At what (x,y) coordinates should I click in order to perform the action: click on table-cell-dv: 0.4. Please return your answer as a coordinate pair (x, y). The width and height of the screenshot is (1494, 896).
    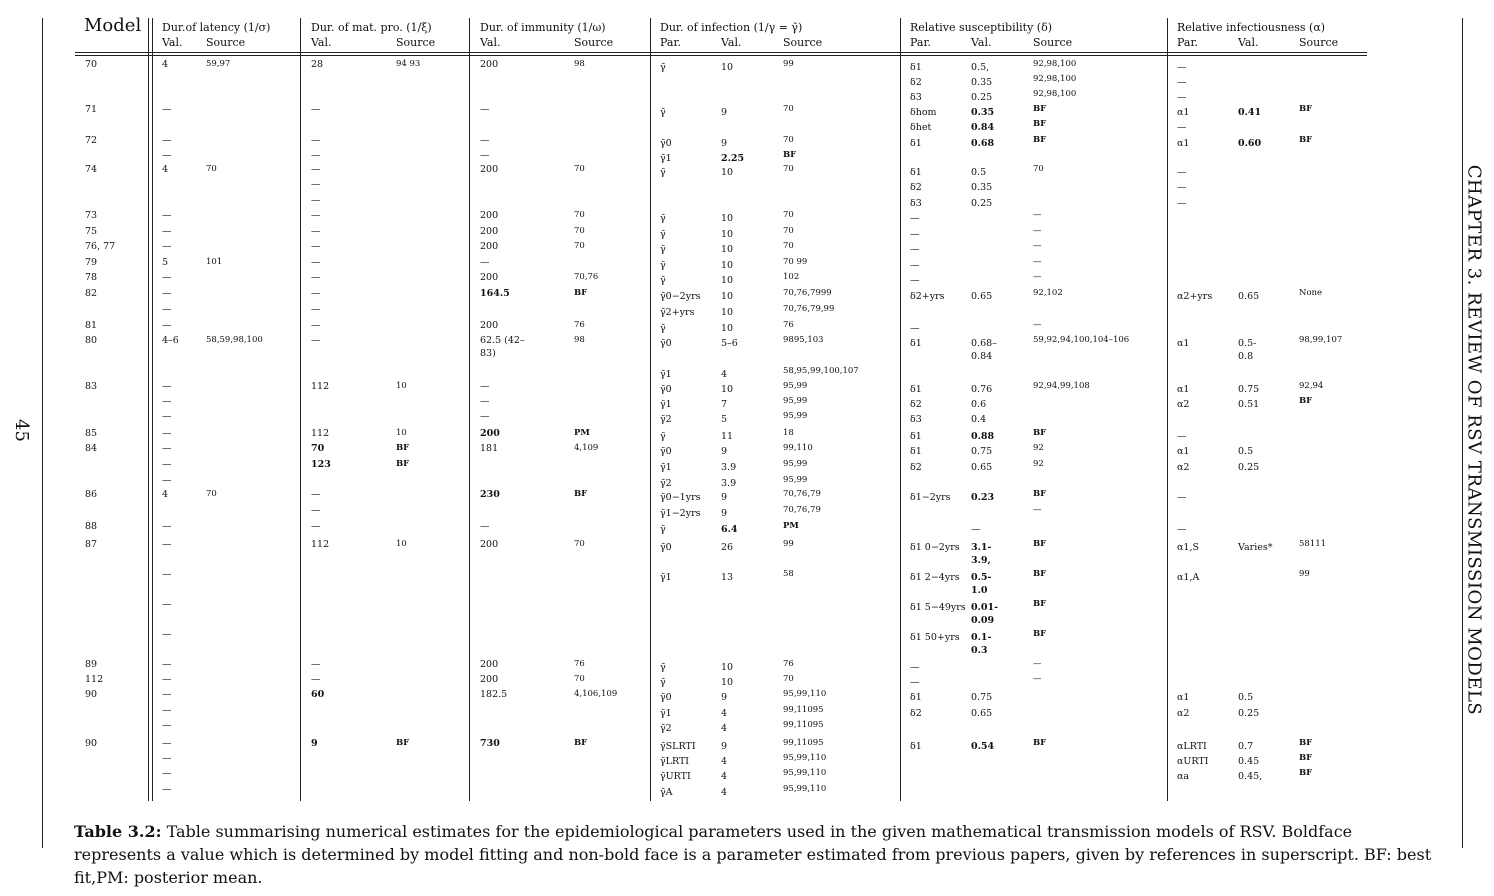
    Looking at the image, I should click on (979, 419).